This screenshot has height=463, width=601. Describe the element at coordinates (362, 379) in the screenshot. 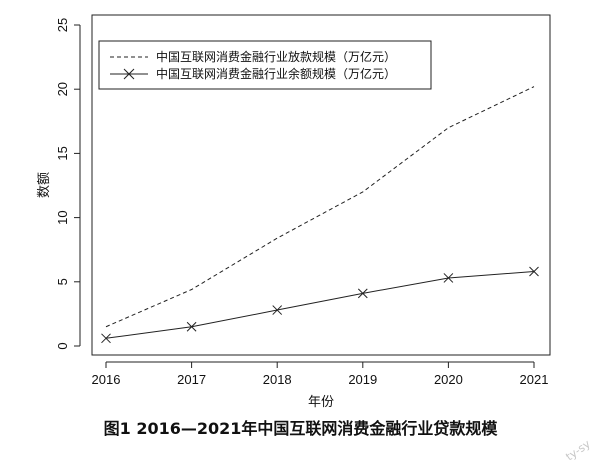

I see `x-tick-label: 2019` at that location.